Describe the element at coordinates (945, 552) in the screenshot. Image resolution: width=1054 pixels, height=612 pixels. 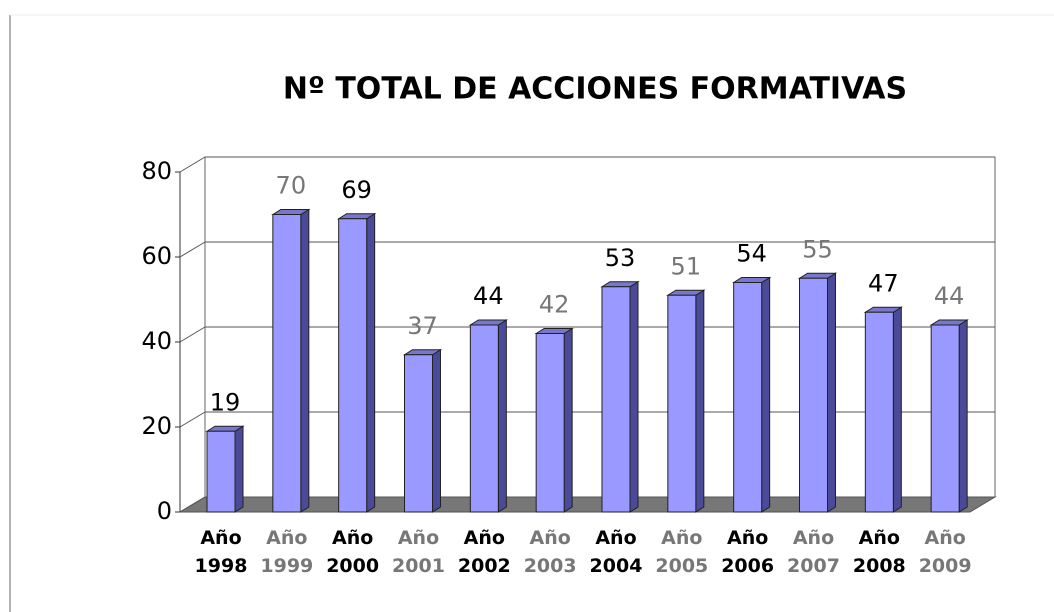
I see `x-tick-label: Año 2009` at that location.